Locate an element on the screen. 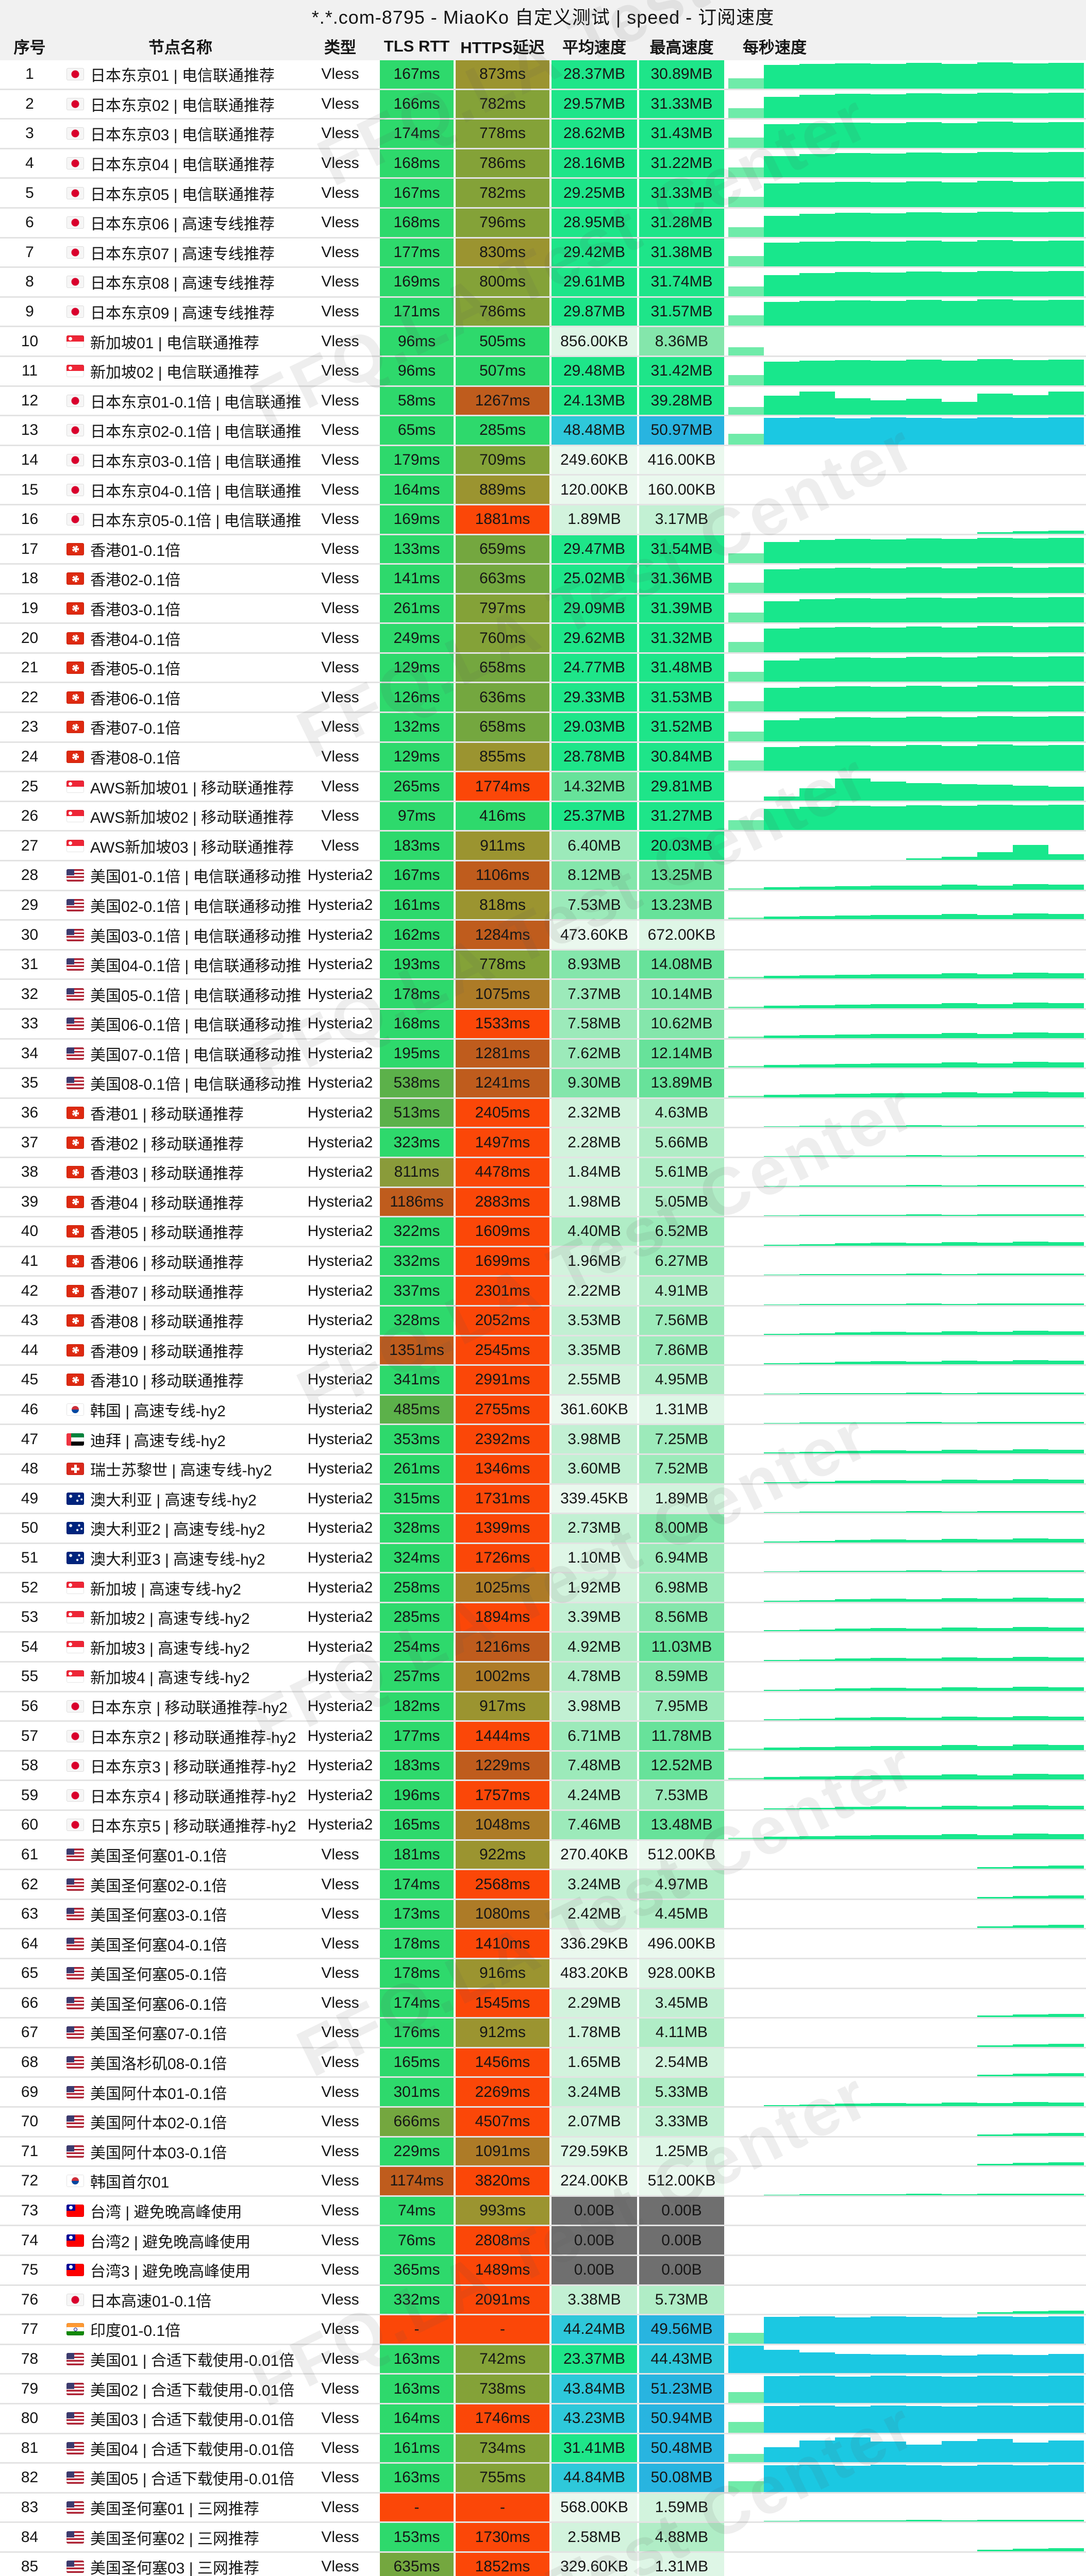 Image resolution: width=1086 pixels, height=2576 pixels. row-index: 16 is located at coordinates (30, 519).